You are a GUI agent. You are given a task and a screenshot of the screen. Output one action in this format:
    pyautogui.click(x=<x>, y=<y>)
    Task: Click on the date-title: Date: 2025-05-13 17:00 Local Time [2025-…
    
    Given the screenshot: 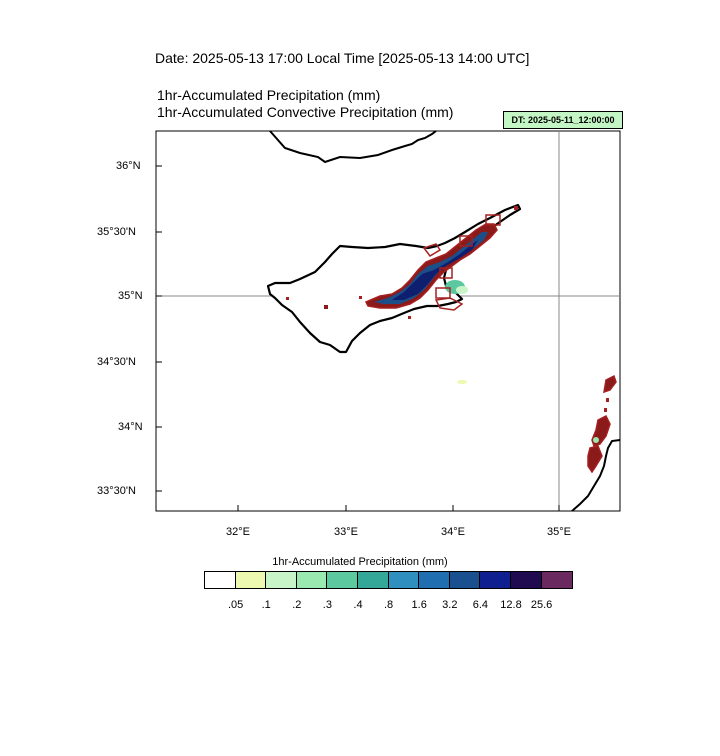 What is the action you would take?
    pyautogui.click(x=342, y=58)
    